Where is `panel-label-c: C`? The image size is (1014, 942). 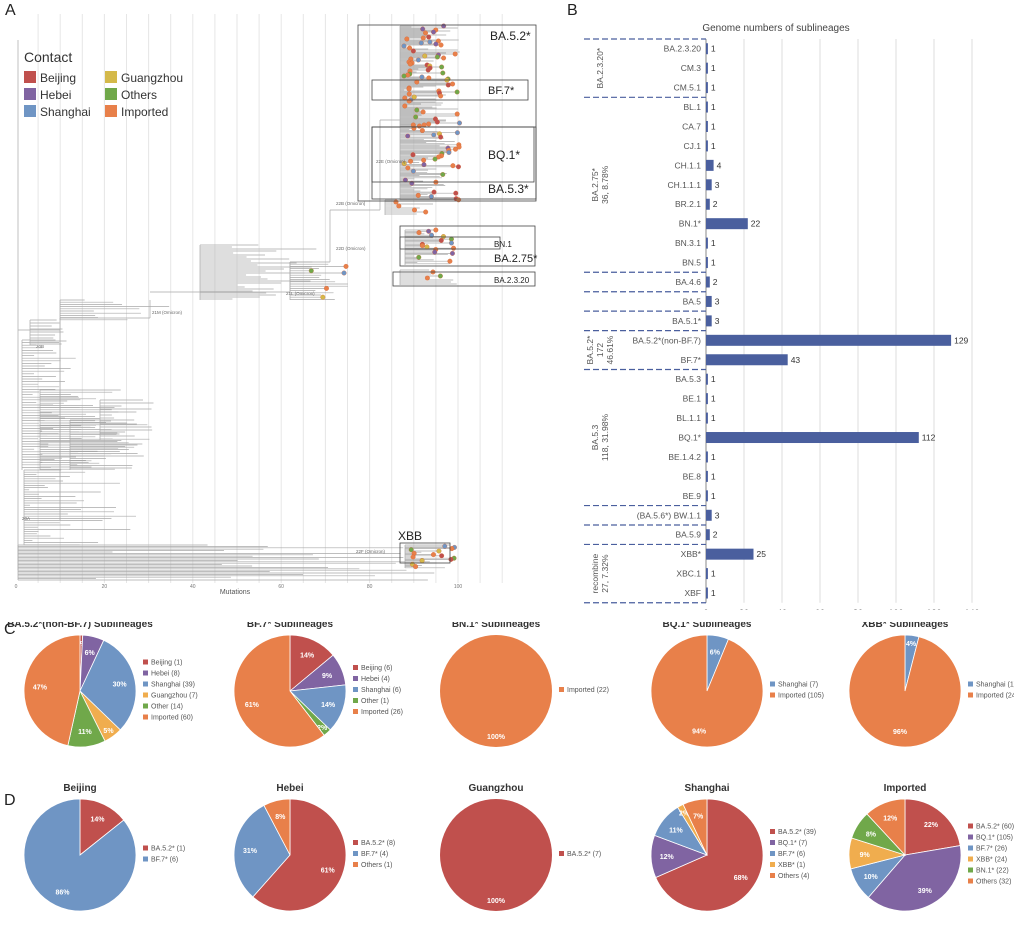 panel-label-c: C is located at coordinates (10, 629).